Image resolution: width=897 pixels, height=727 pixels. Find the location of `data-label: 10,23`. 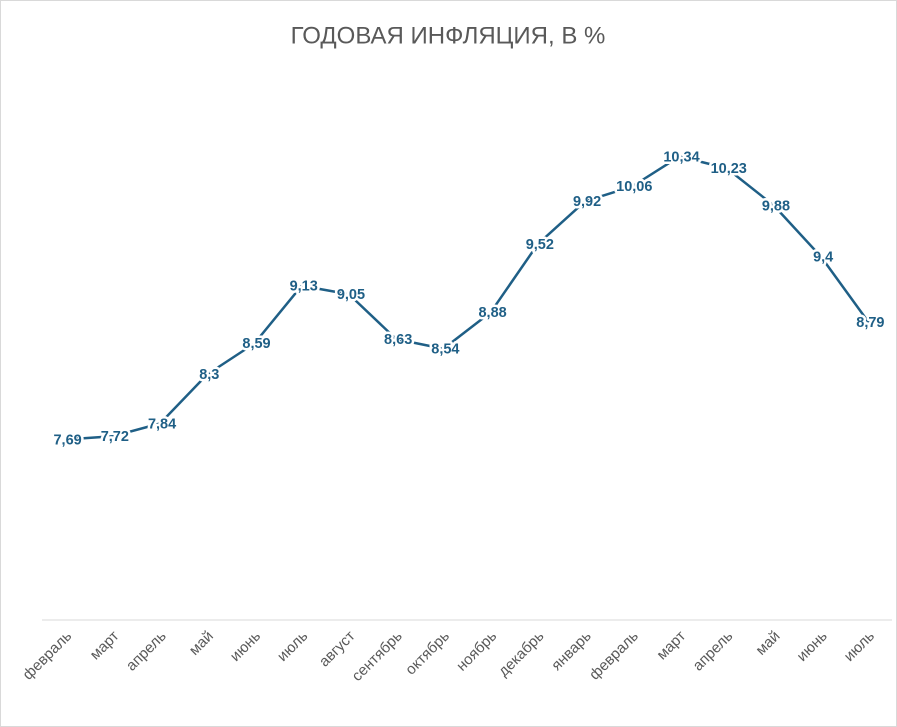

data-label: 10,23 is located at coordinates (729, 169).